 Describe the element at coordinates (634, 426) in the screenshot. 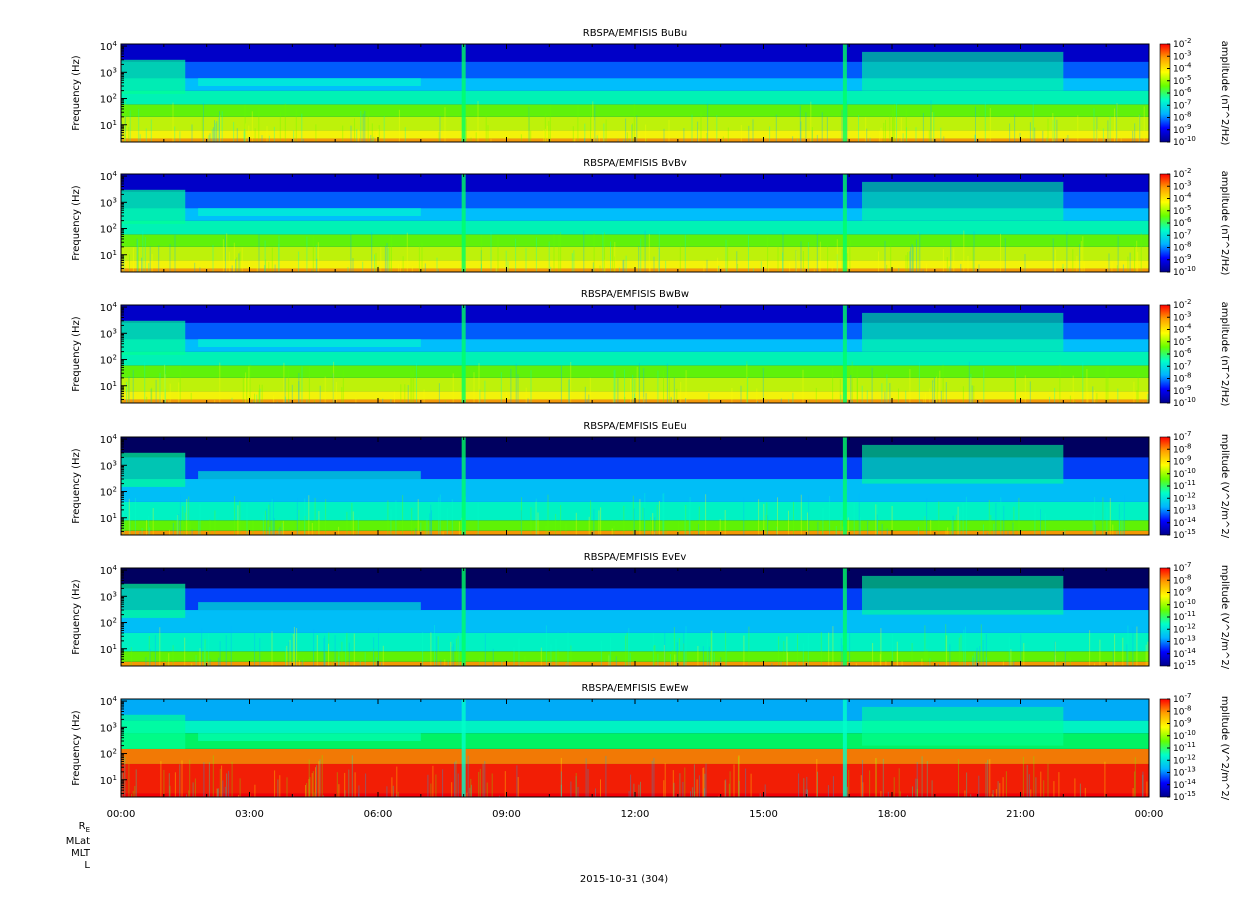

I see `panel-title: RBSPA/EMFISIS EuEu` at that location.